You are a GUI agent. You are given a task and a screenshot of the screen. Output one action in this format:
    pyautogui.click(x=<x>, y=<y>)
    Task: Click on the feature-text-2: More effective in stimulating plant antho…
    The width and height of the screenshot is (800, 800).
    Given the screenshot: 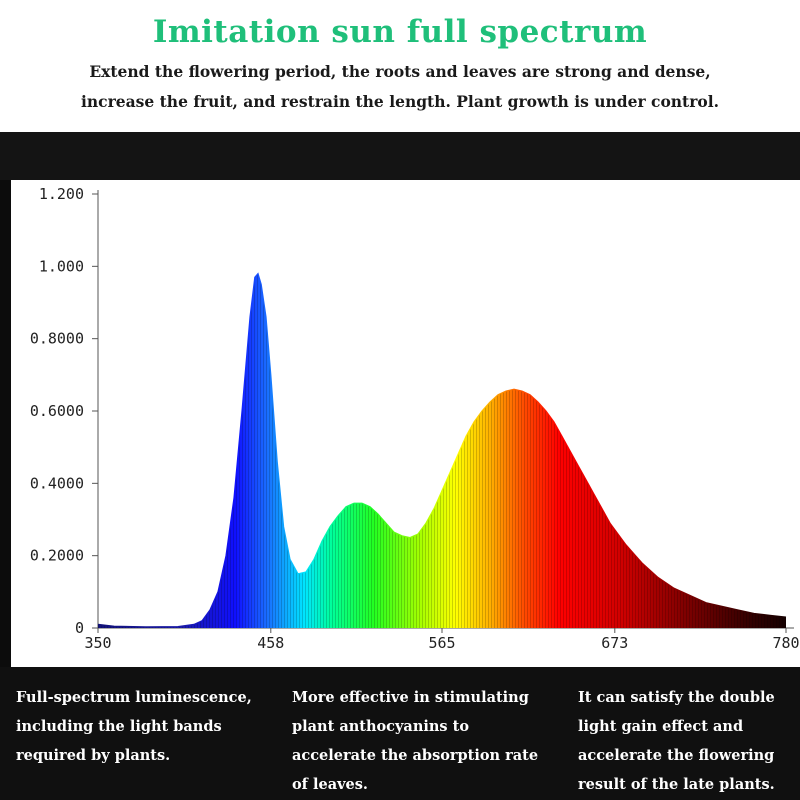 What is the action you would take?
    pyautogui.click(x=427, y=741)
    